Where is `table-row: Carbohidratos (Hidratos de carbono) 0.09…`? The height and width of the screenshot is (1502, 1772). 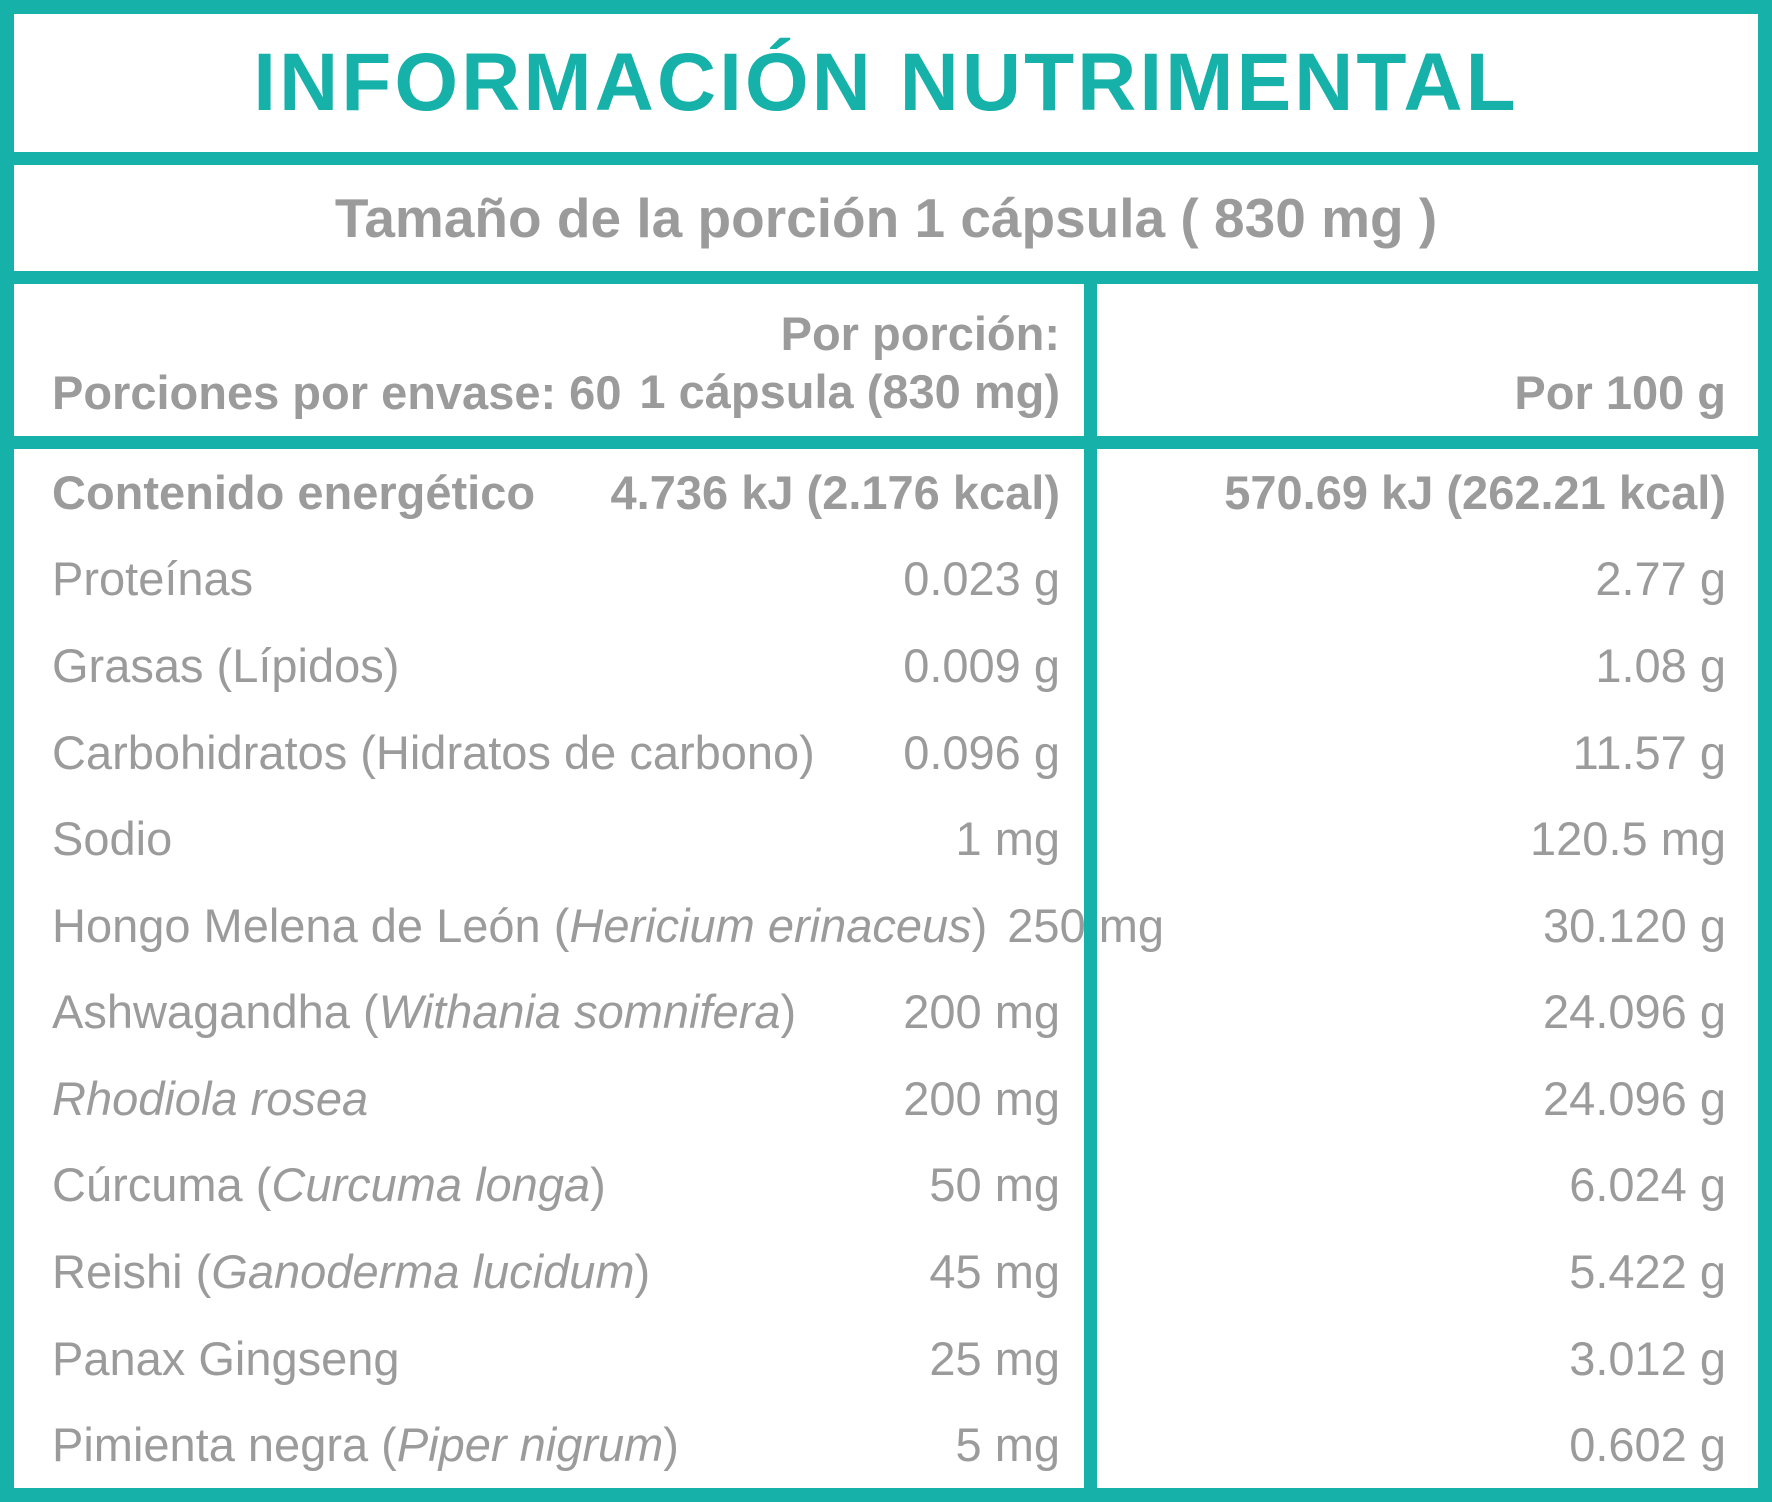
table-row: Carbohidratos (Hidratos de carbono) 0.09… is located at coordinates (886, 752).